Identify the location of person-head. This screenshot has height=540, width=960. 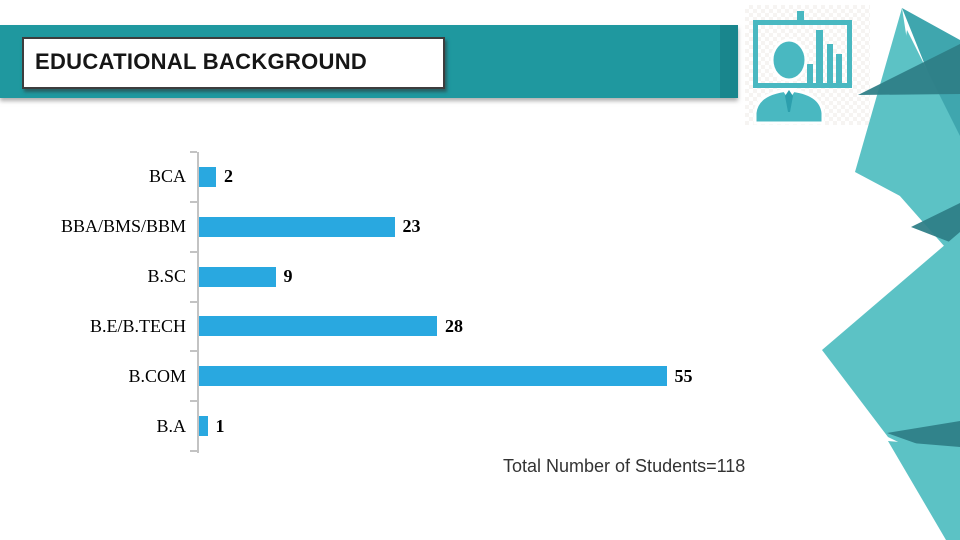
(789, 60).